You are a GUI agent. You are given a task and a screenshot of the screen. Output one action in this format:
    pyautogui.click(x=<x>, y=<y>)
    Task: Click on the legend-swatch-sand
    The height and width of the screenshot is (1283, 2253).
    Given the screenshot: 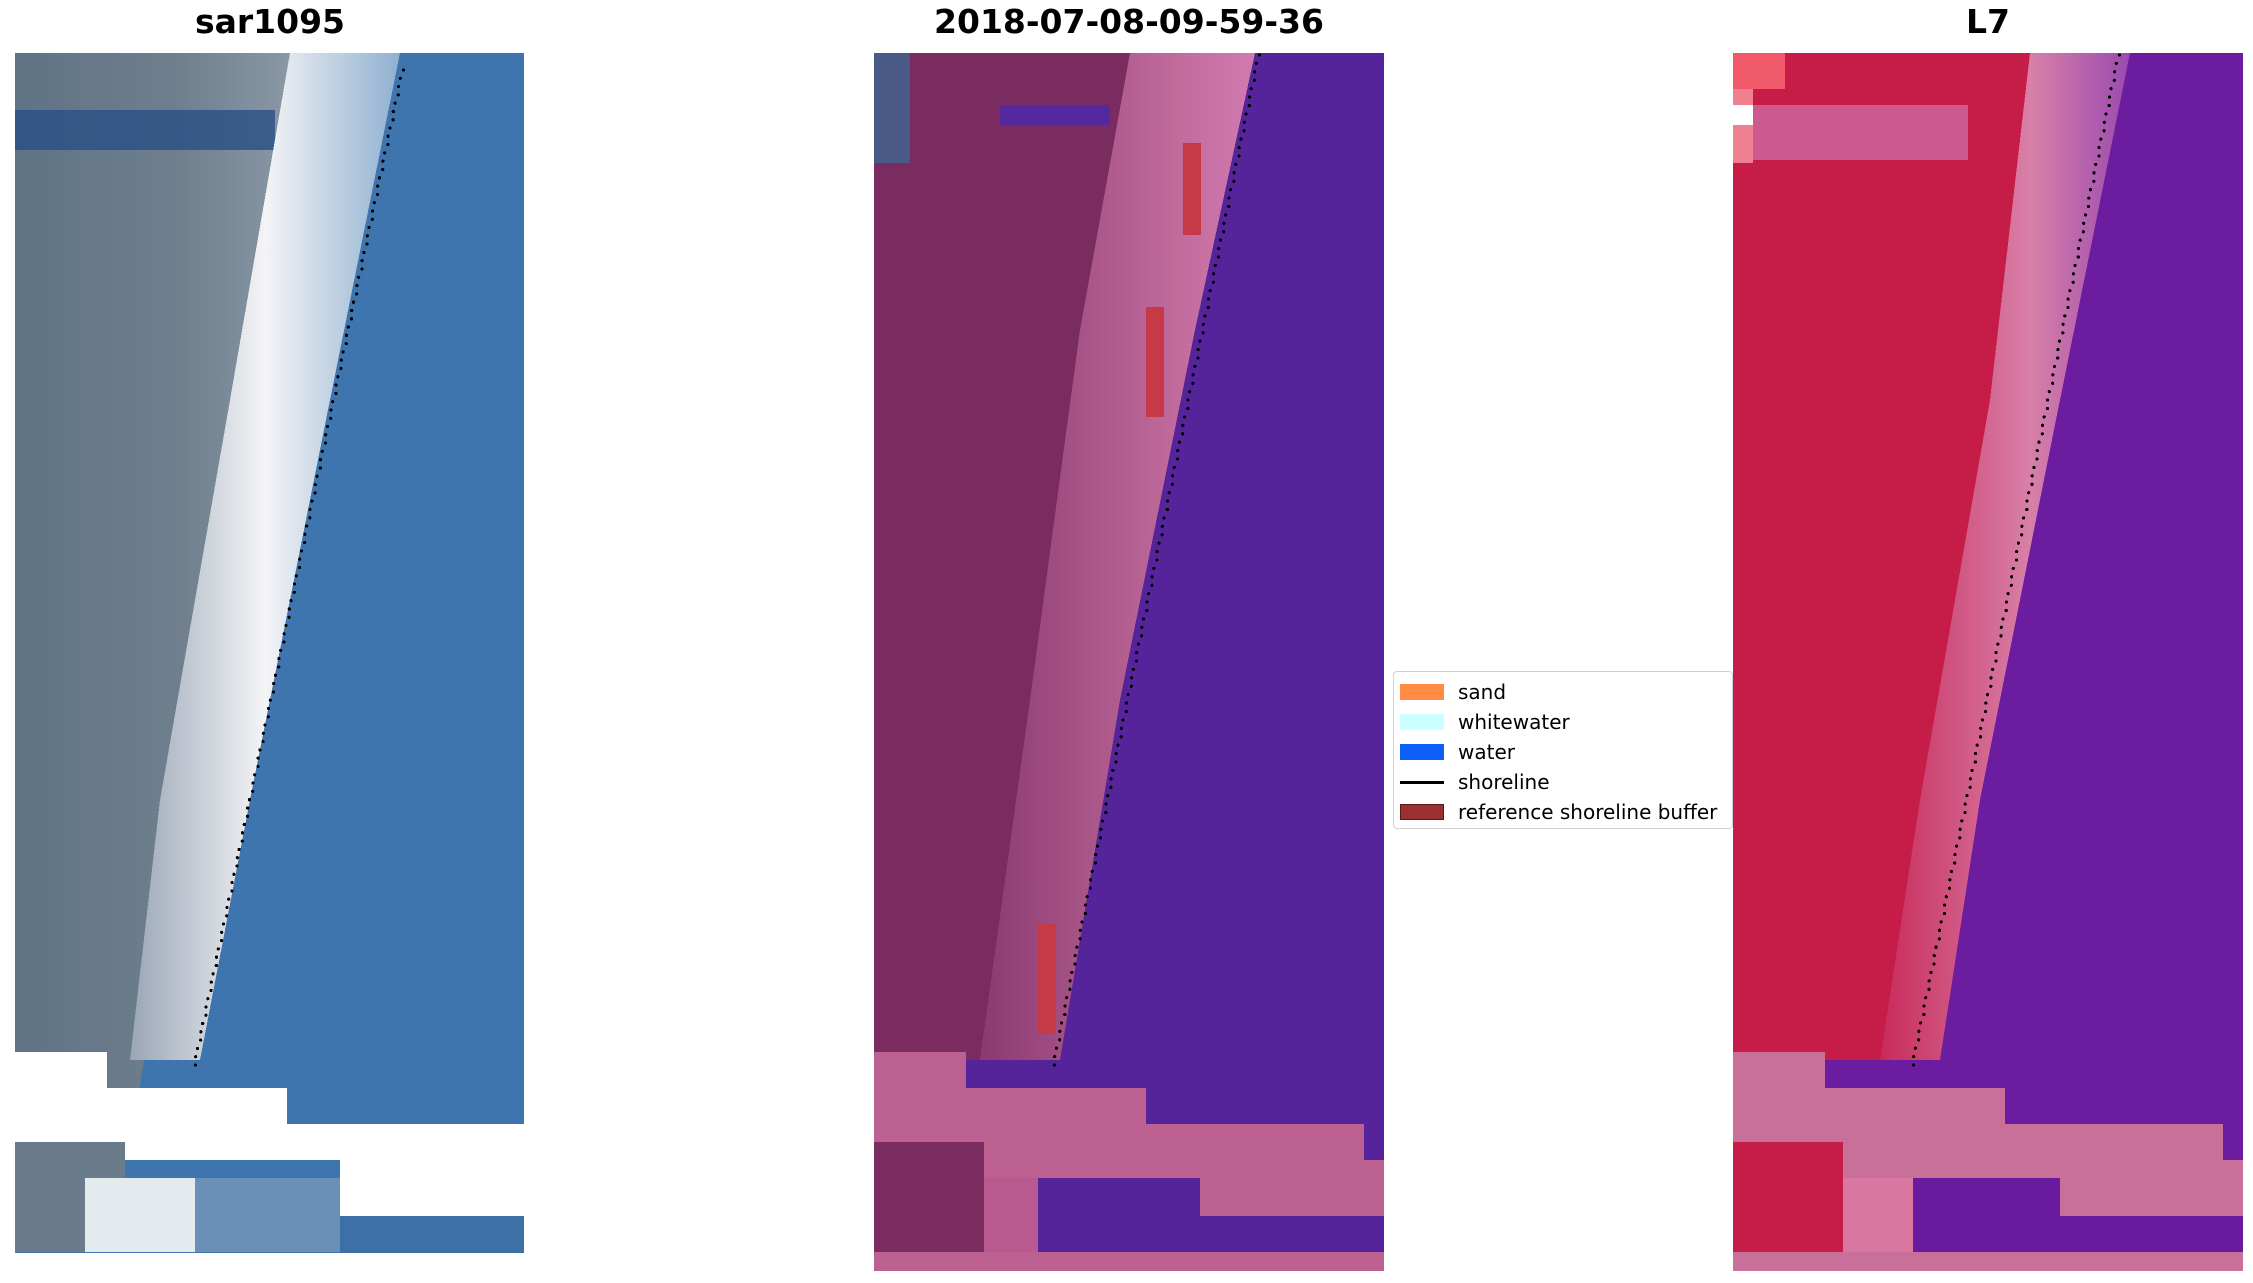 What is the action you would take?
    pyautogui.click(x=1422, y=692)
    